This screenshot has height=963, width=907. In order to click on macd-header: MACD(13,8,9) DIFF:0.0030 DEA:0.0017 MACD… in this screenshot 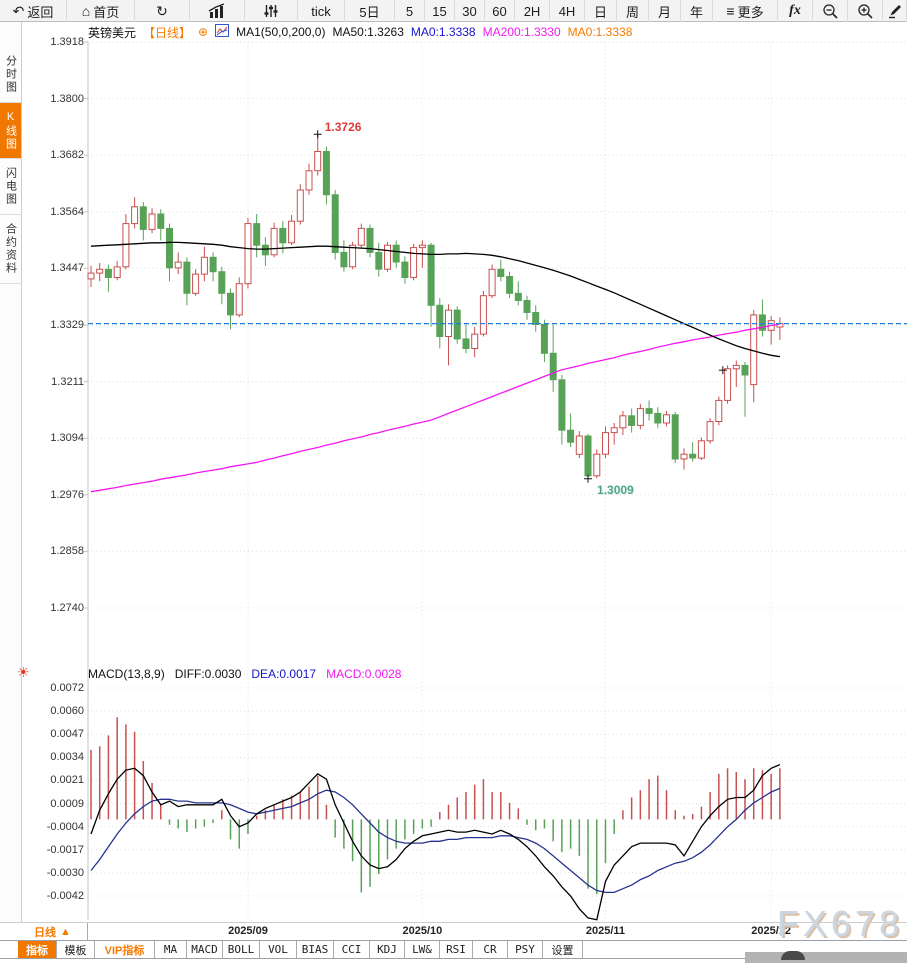, I will do `click(244, 673)`.